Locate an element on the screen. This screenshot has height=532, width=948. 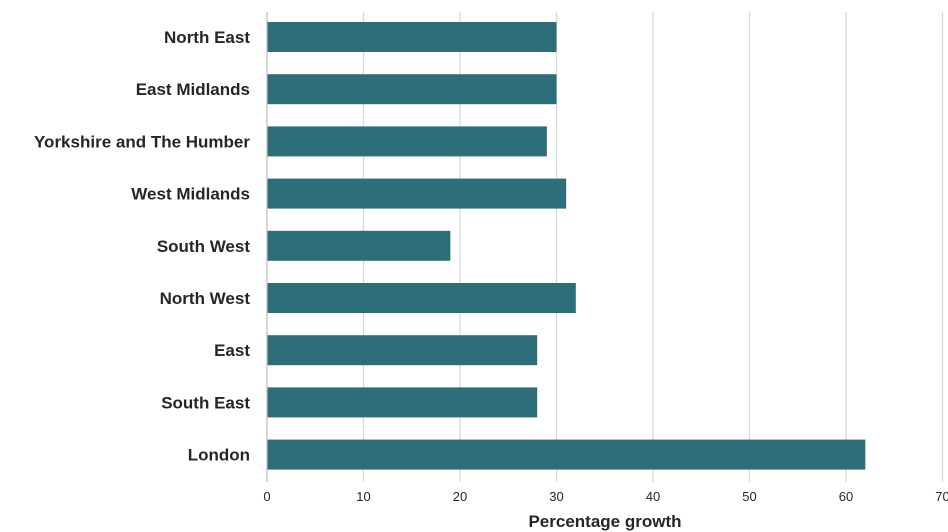
x-tick-label: 20 is located at coordinates (460, 496).